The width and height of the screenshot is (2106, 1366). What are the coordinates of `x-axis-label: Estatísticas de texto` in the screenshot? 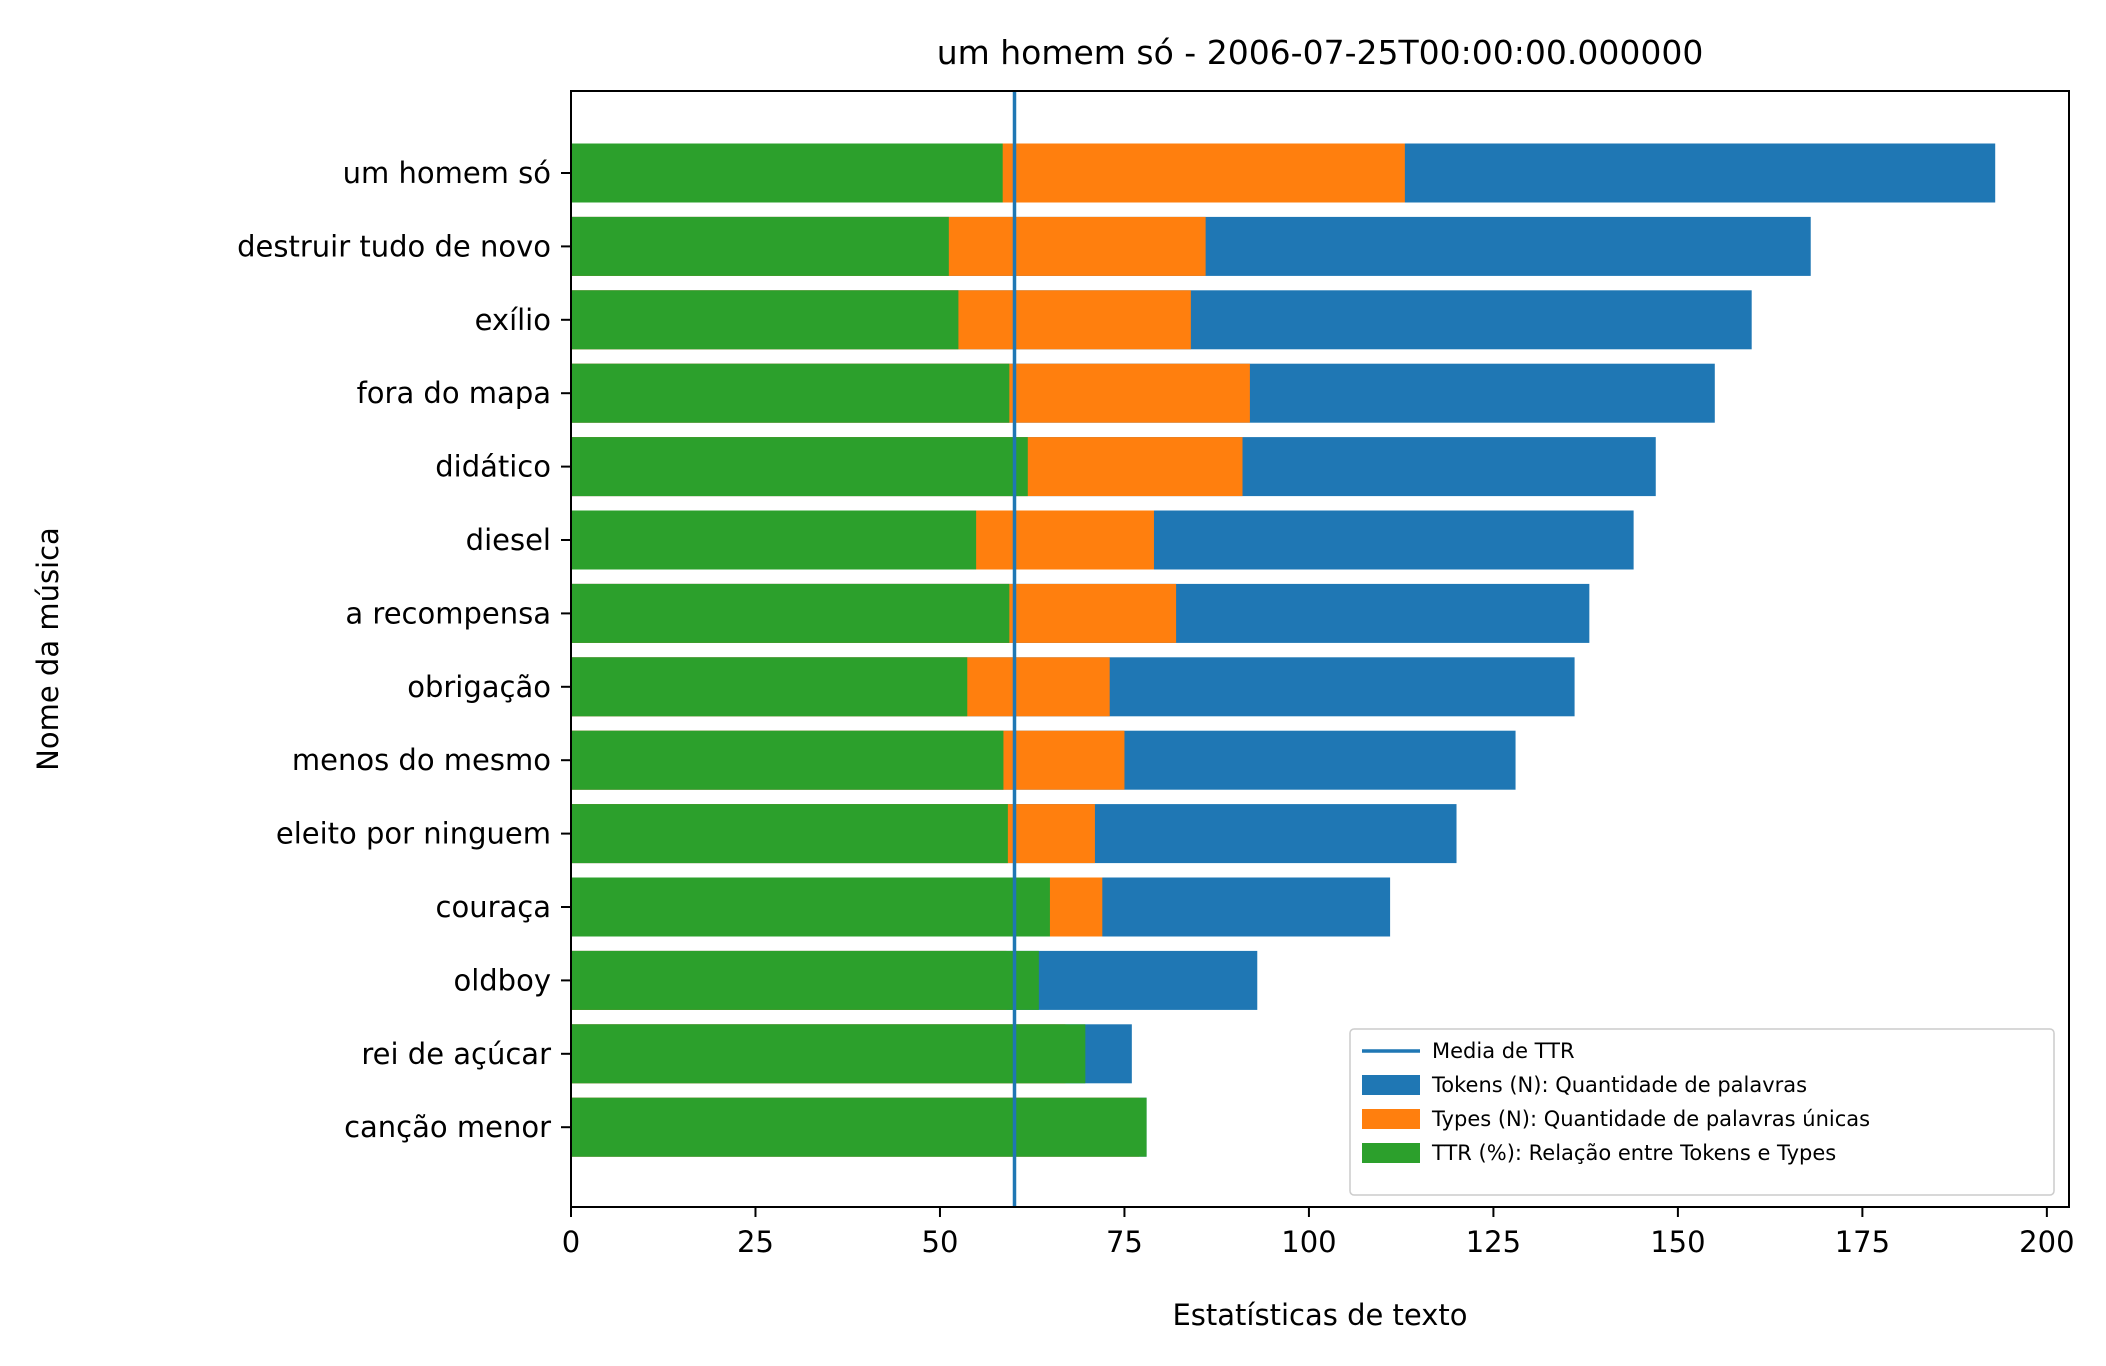 It's located at (1319, 1315).